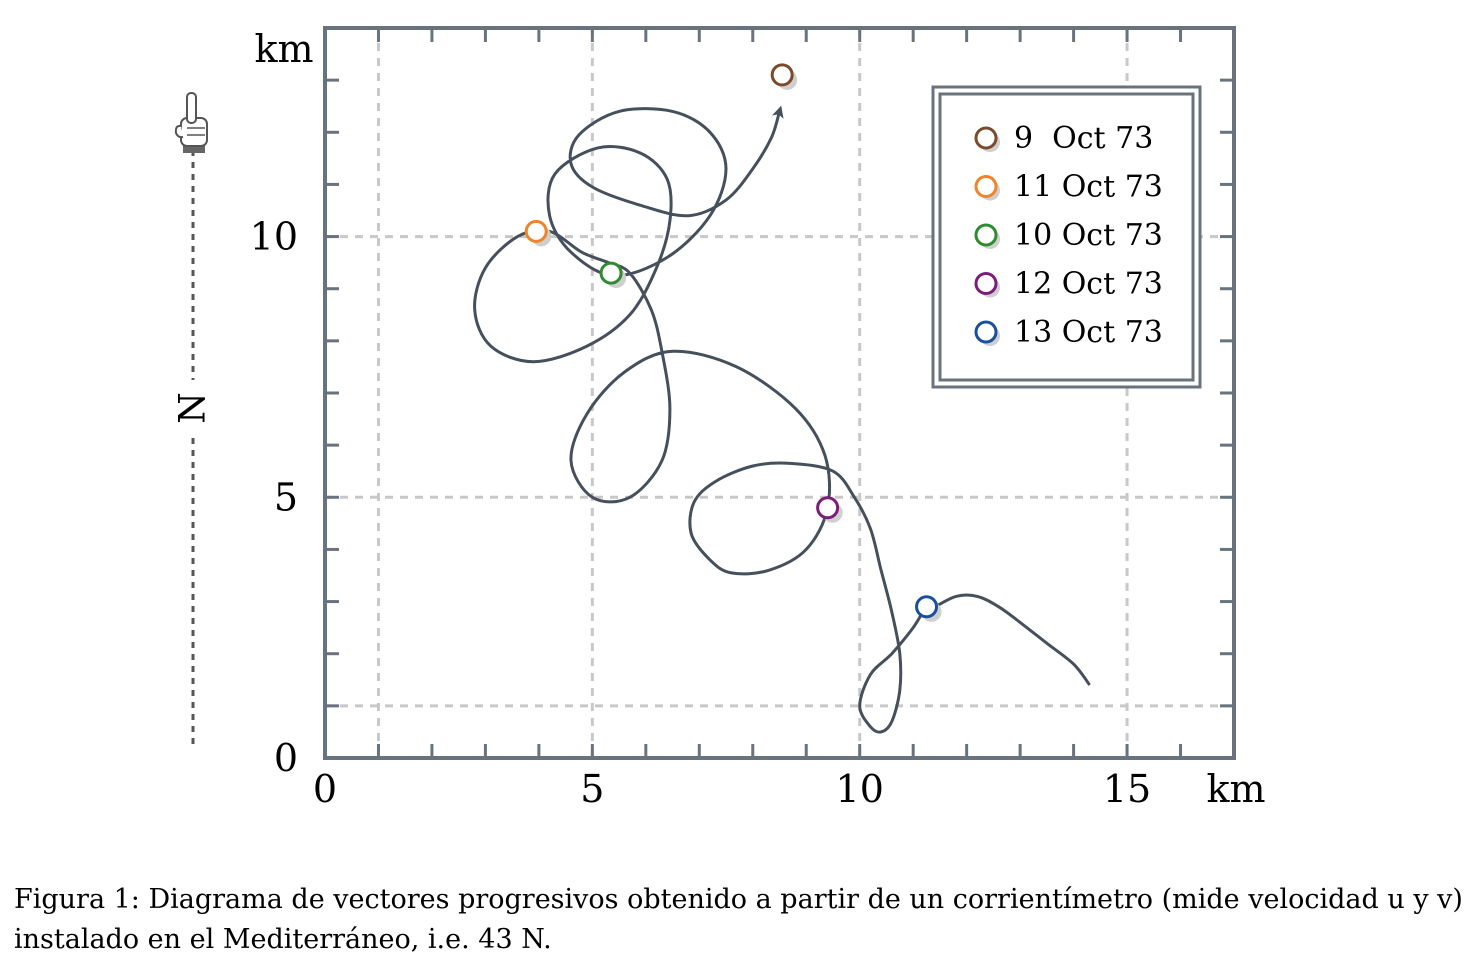 The image size is (1478, 976). I want to click on north-label: N, so click(193, 408).